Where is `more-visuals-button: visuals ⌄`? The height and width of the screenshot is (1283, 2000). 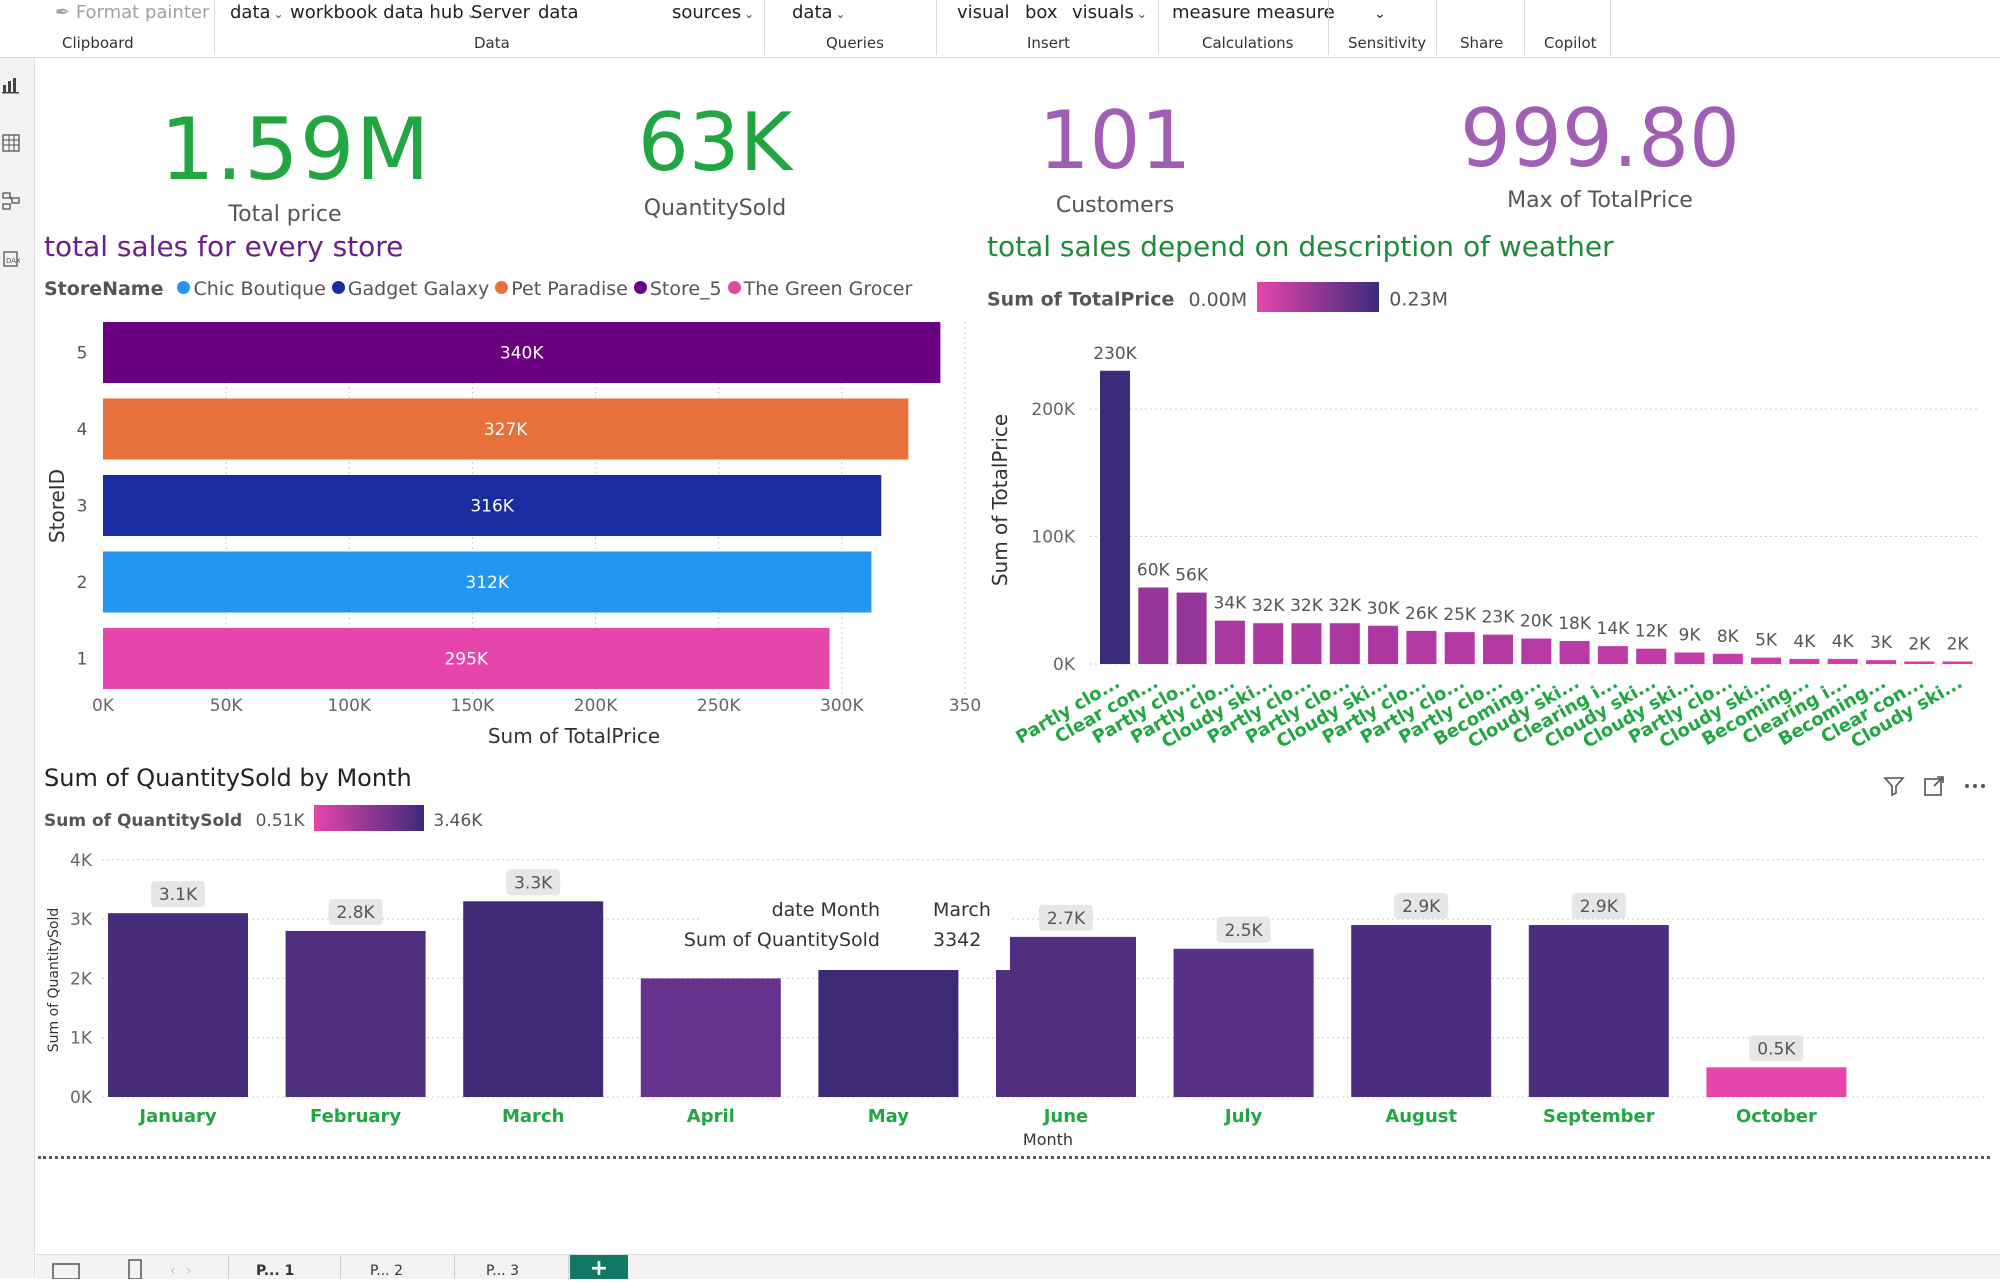 more-visuals-button: visuals ⌄ is located at coordinates (1109, 12).